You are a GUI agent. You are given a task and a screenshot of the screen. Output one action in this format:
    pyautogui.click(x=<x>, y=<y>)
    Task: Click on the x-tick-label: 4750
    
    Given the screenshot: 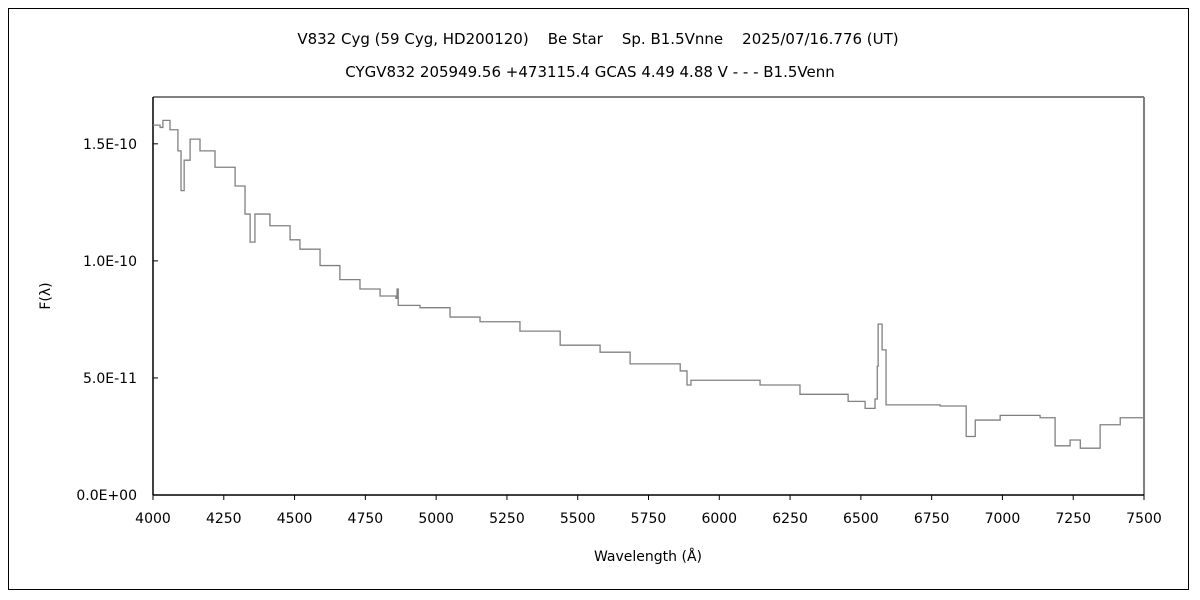 What is the action you would take?
    pyautogui.click(x=366, y=519)
    